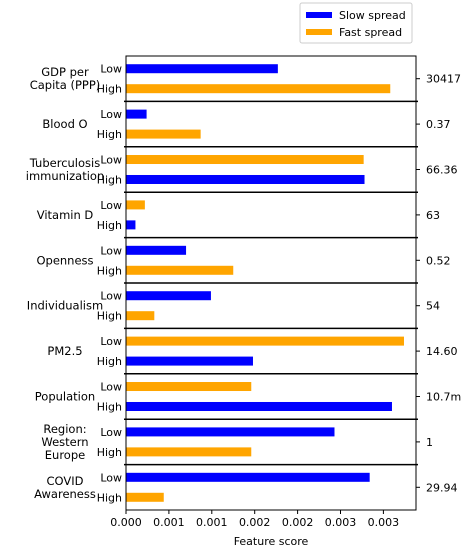  I want to click on threshold-label-vitamin-d: 63, so click(433, 215).